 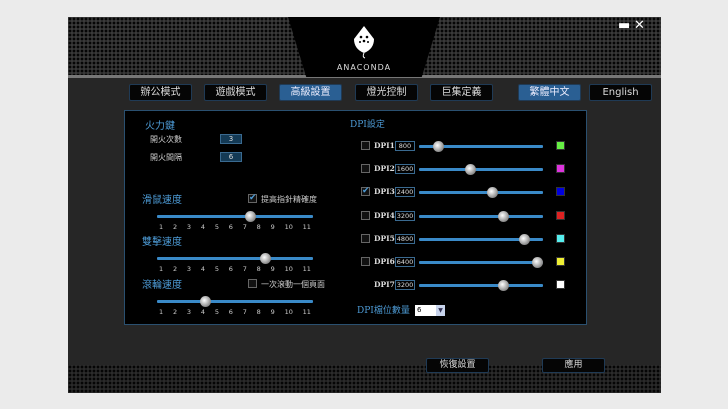 I want to click on dpi-value-input: 800, so click(x=405, y=146).